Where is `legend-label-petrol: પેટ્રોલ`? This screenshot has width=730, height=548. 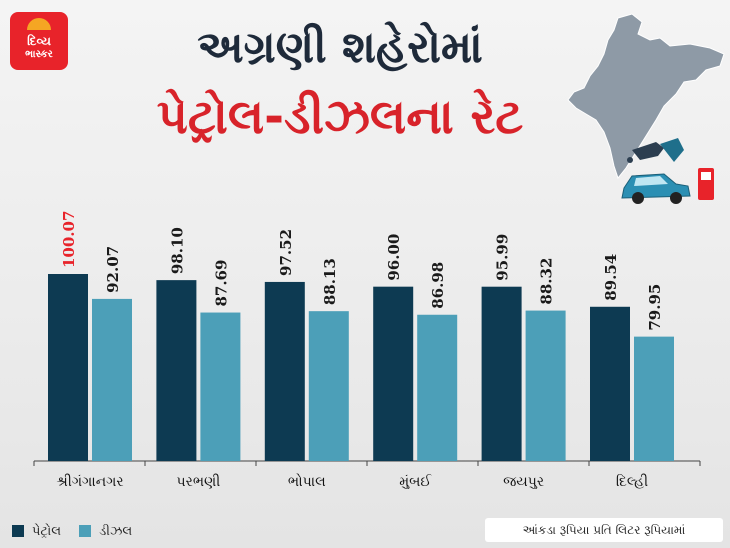 legend-label-petrol: પેટ્રોલ is located at coordinates (47, 531).